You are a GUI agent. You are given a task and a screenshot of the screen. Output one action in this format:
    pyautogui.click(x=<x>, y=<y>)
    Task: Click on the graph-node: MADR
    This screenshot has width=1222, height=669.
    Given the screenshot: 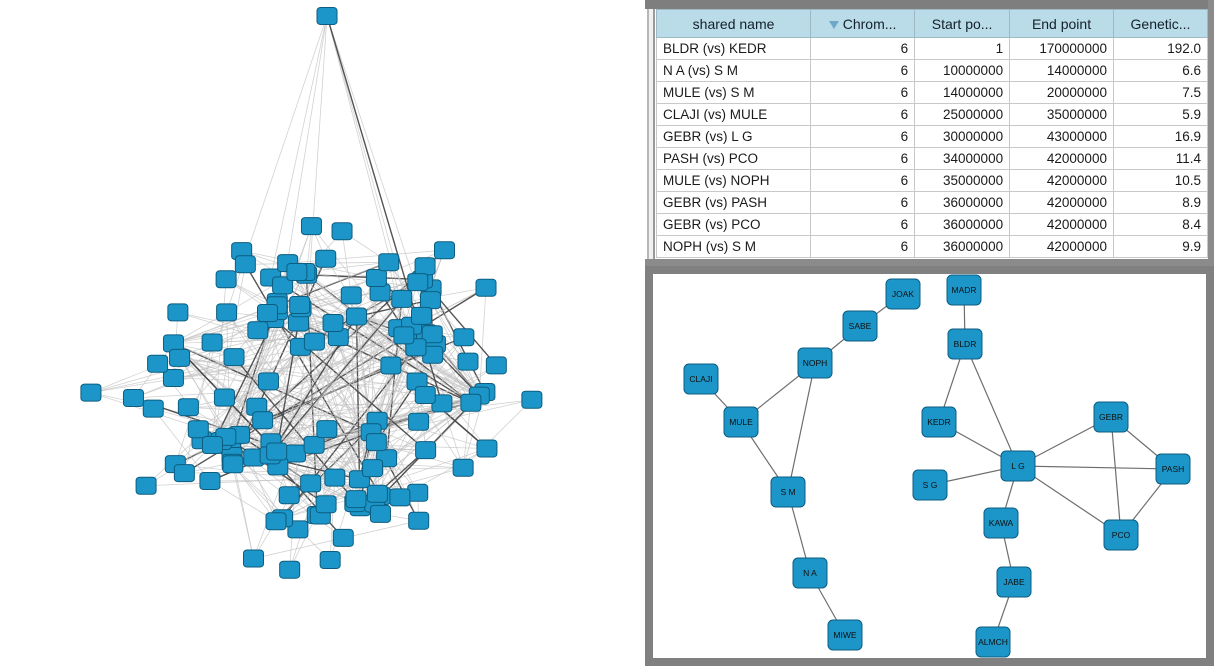 What is the action you would take?
    pyautogui.click(x=964, y=290)
    